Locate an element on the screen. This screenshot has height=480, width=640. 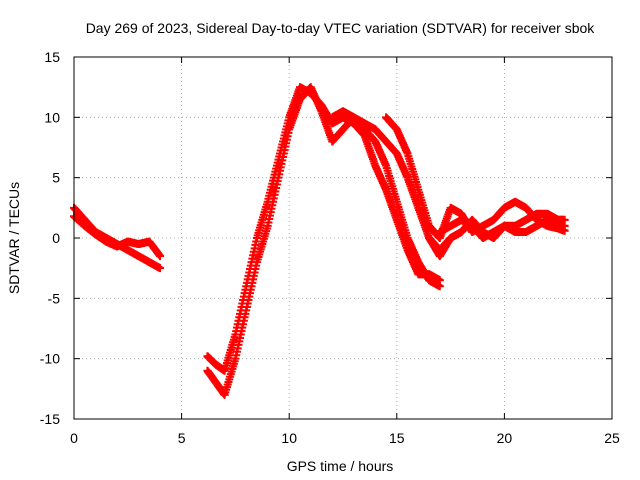
y-tick-label-5: 10 is located at coordinates (52, 117).